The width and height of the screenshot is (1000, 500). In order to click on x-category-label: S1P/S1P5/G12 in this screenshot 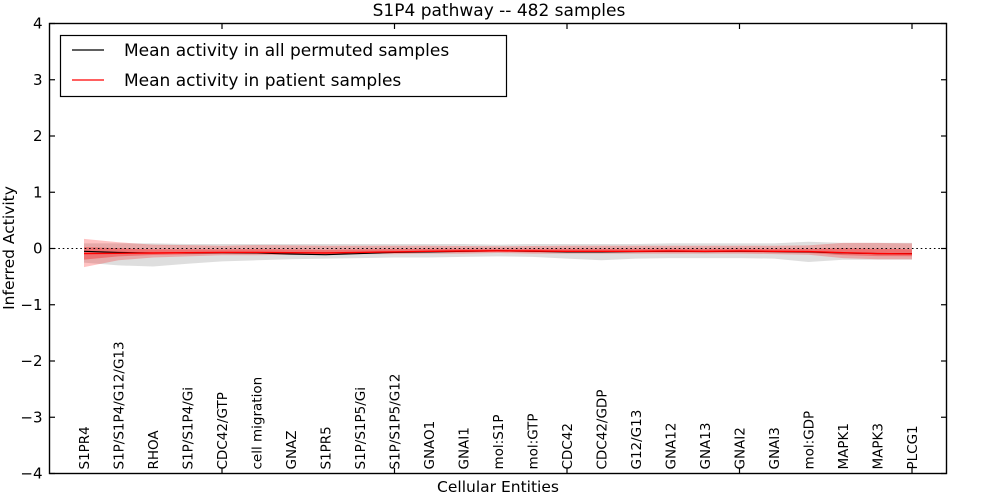, I will do `click(395, 422)`.